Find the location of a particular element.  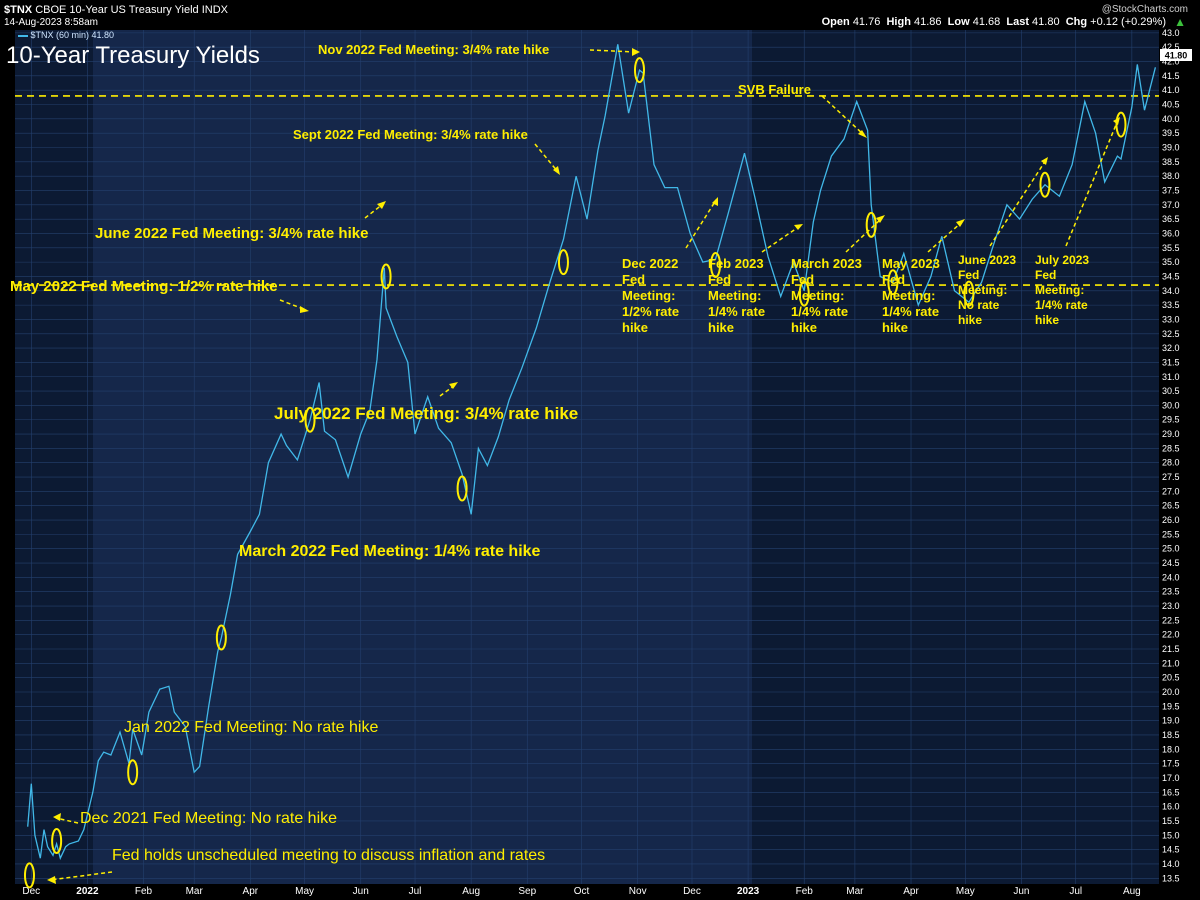

arrowhead-may22 is located at coordinates (304, 309).